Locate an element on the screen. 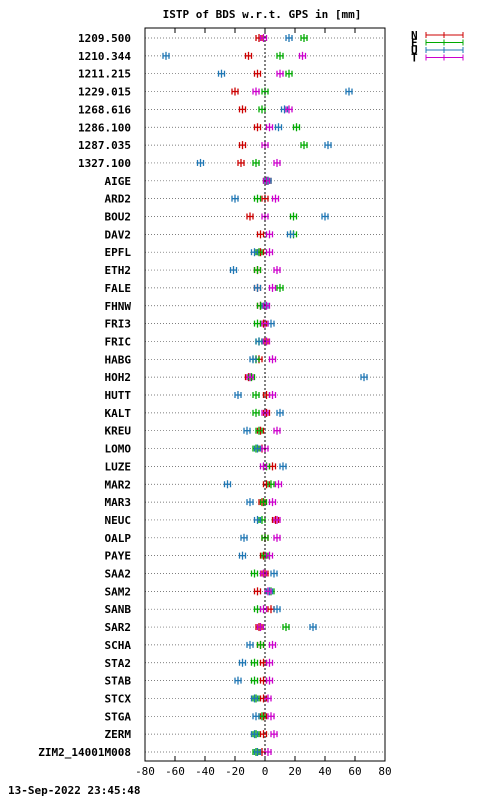 Image resolution: width=480 pixels, height=797 pixels. category-label: SANB is located at coordinates (118, 609).